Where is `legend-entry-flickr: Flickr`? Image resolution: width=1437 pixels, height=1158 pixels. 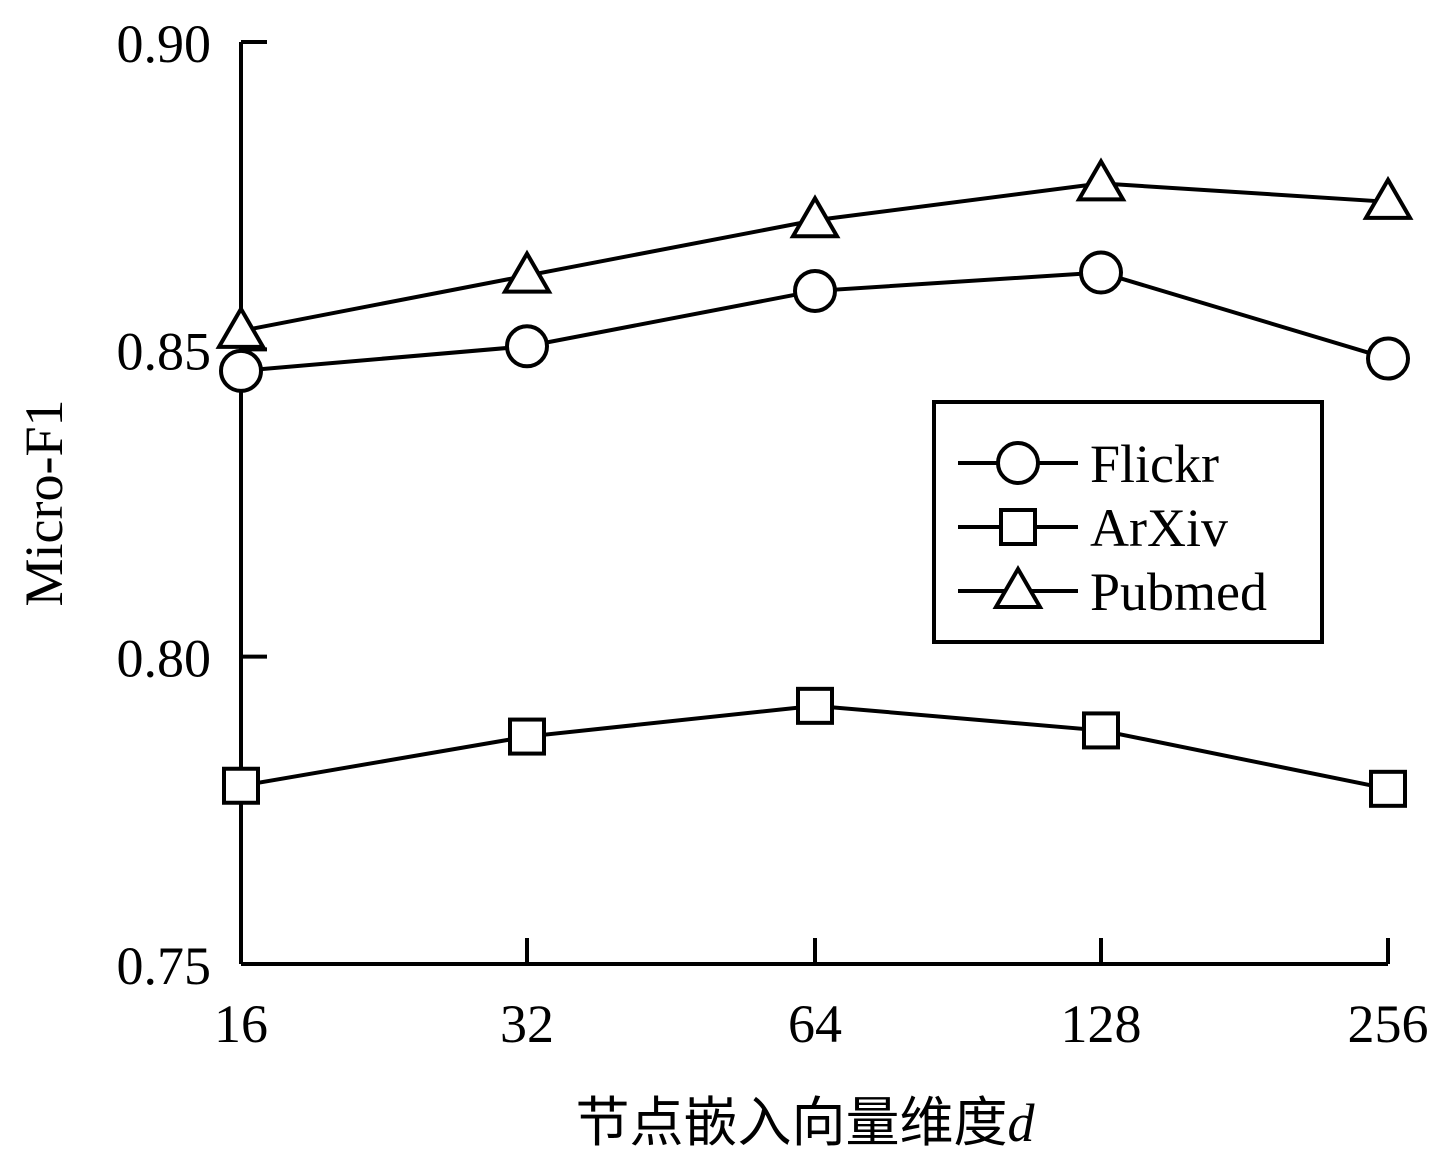
legend-entry-flickr: Flickr is located at coordinates (1088, 464).